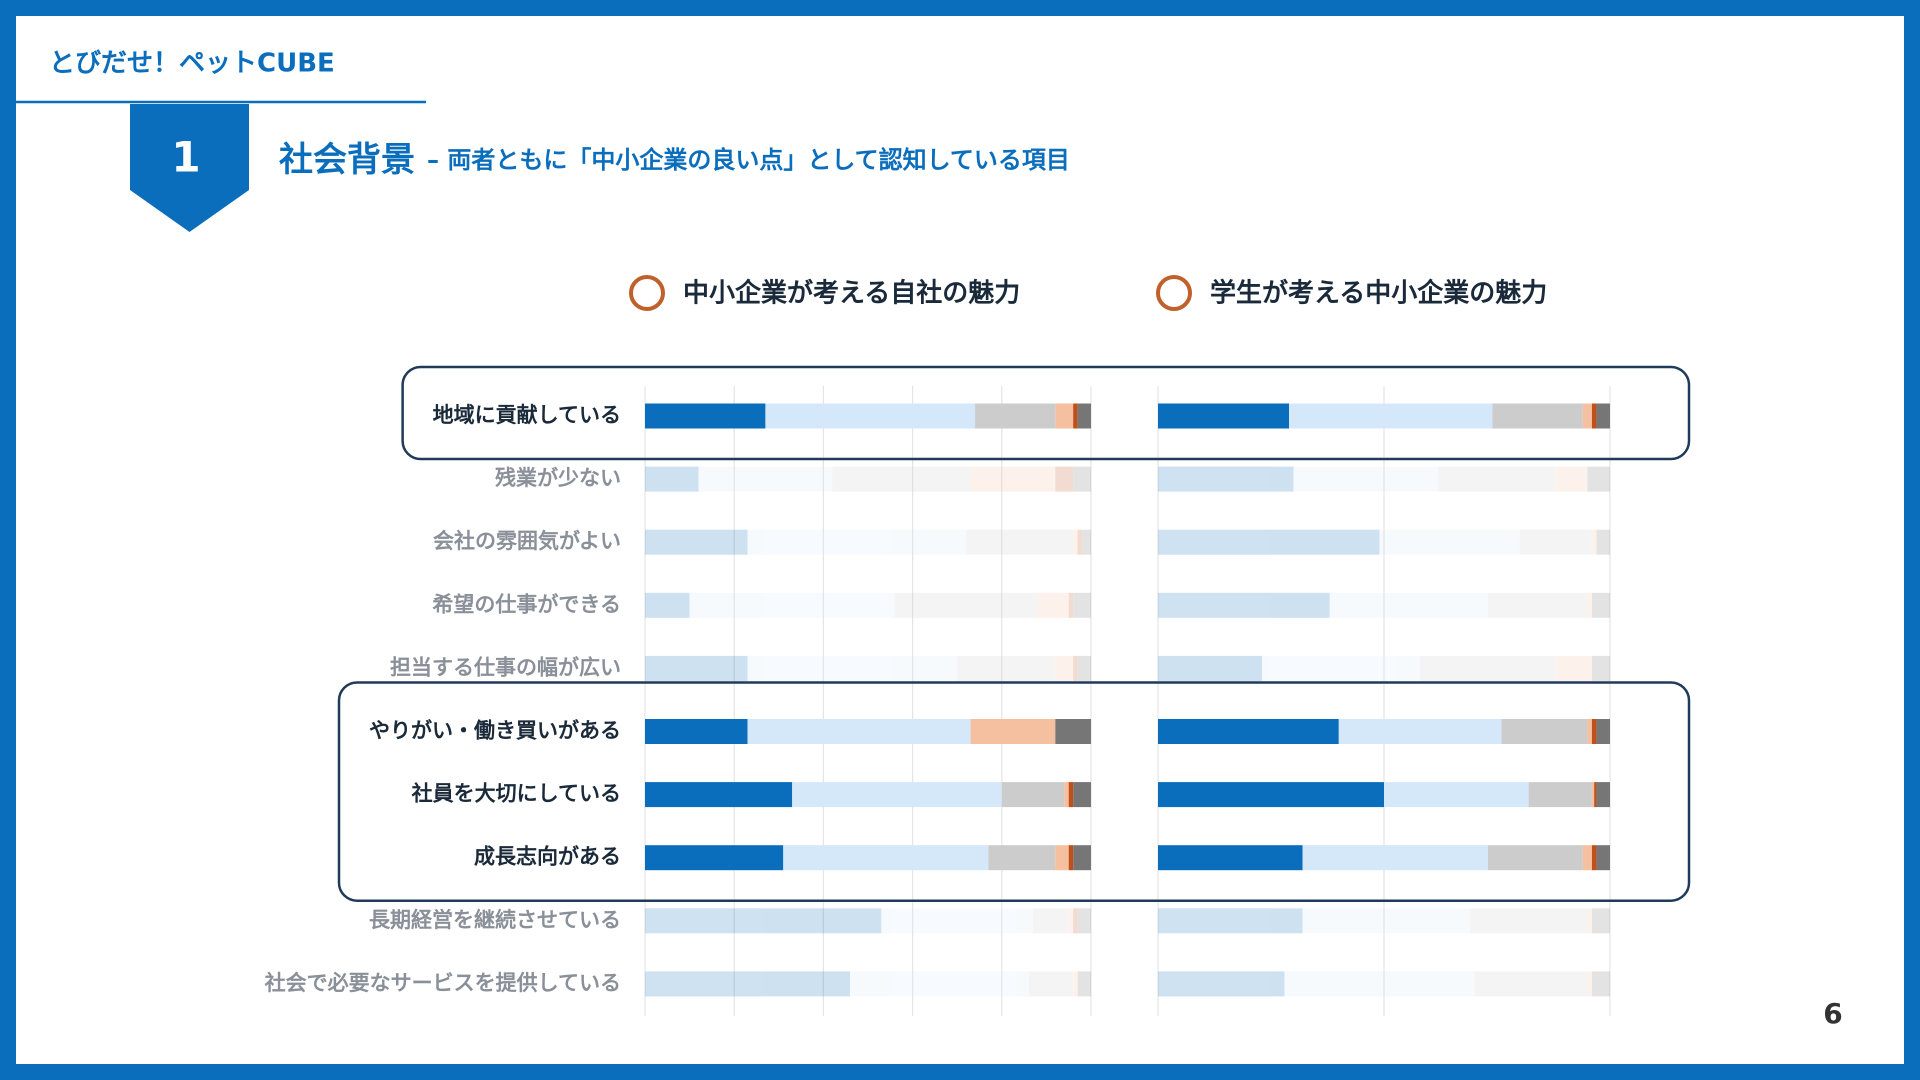 The height and width of the screenshot is (1080, 1920). What do you see at coordinates (547, 857) in the screenshot?
I see `category-label: 成長志向がある` at bounding box center [547, 857].